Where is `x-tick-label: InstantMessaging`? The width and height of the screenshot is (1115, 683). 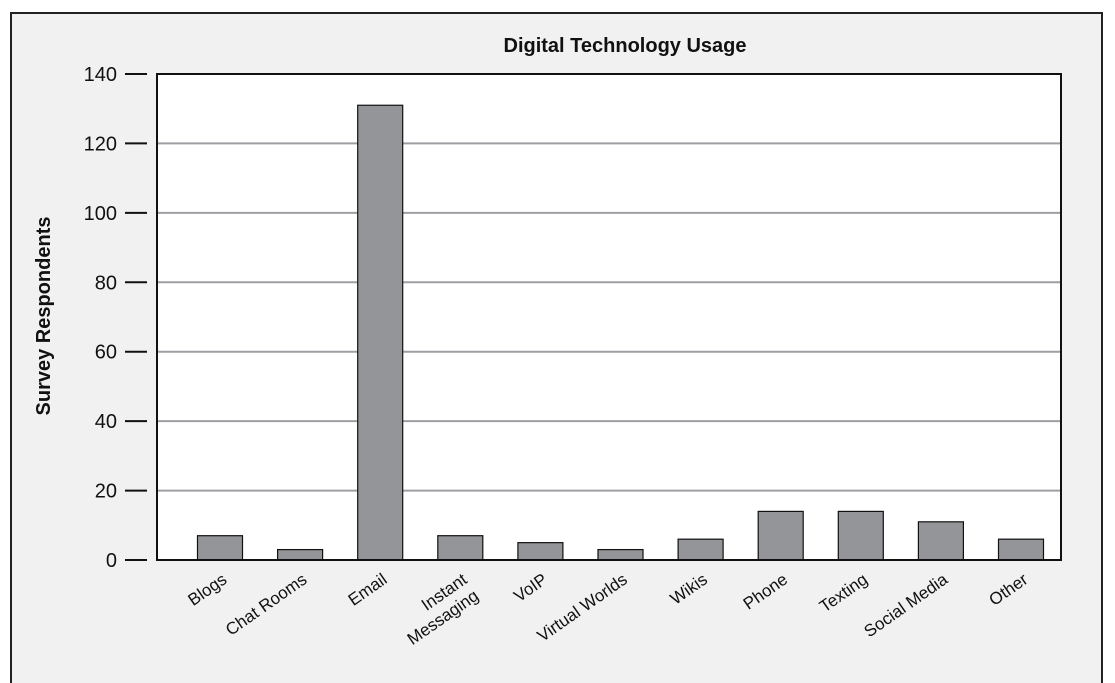
x-tick-label: InstantMessaging is located at coordinates (437, 609).